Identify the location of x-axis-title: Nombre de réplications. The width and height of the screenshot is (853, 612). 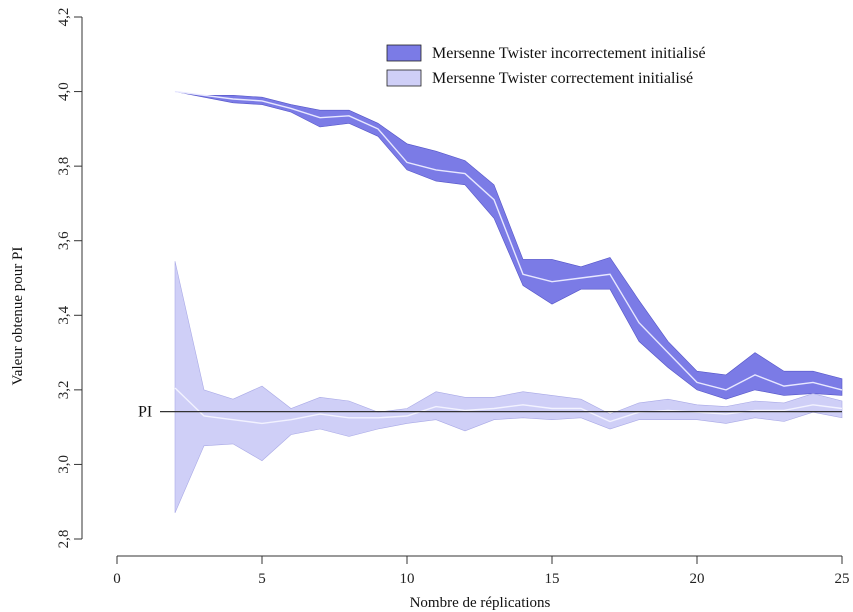
(480, 603).